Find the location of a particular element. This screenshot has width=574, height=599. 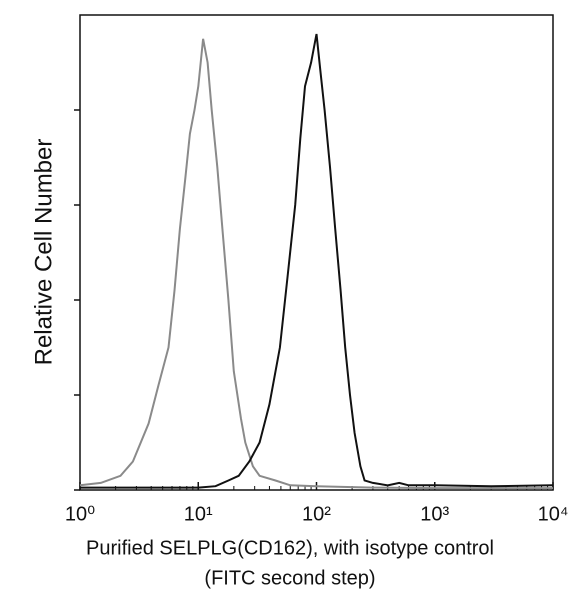

x-tick-label: 10⁰ is located at coordinates (80, 514).